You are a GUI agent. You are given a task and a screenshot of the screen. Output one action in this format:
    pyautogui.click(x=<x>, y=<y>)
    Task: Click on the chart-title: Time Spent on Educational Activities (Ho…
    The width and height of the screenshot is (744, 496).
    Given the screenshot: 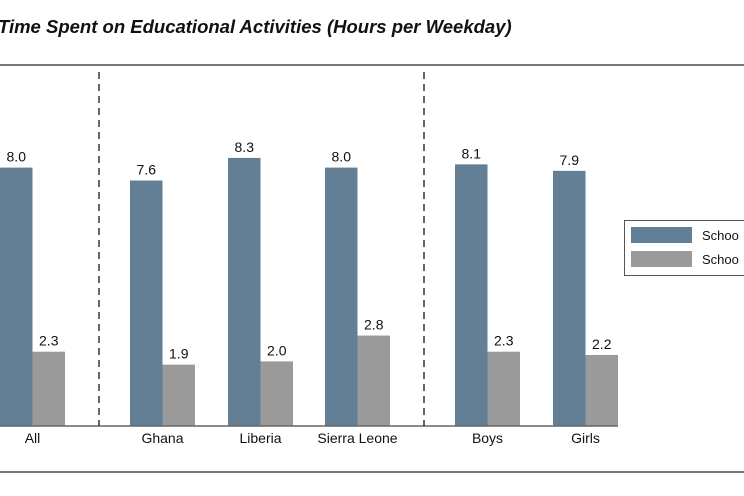 What is the action you would take?
    pyautogui.click(x=256, y=26)
    